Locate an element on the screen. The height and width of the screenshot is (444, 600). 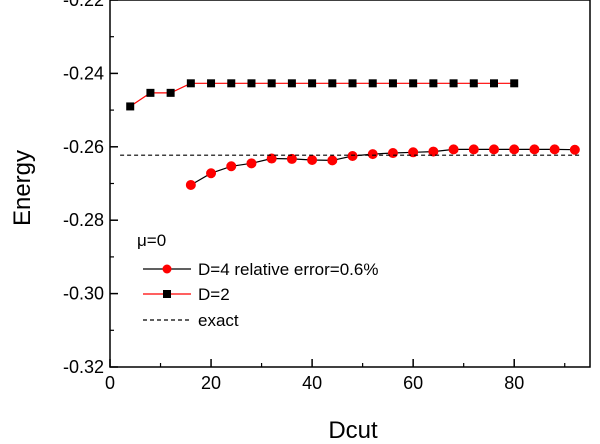
y-tick-label: -0.28 is located at coordinates (83, 220).